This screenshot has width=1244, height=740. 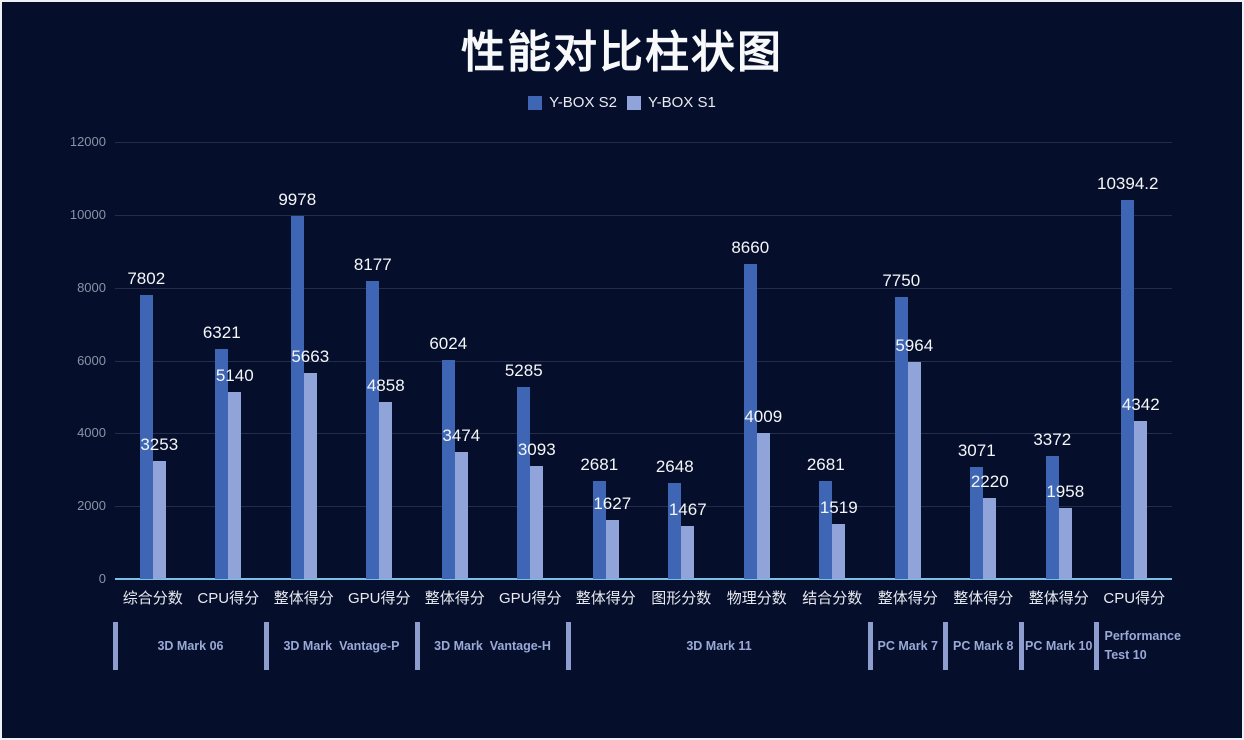 What do you see at coordinates (1140, 404) in the screenshot?
I see `value-label-s1: 4342` at bounding box center [1140, 404].